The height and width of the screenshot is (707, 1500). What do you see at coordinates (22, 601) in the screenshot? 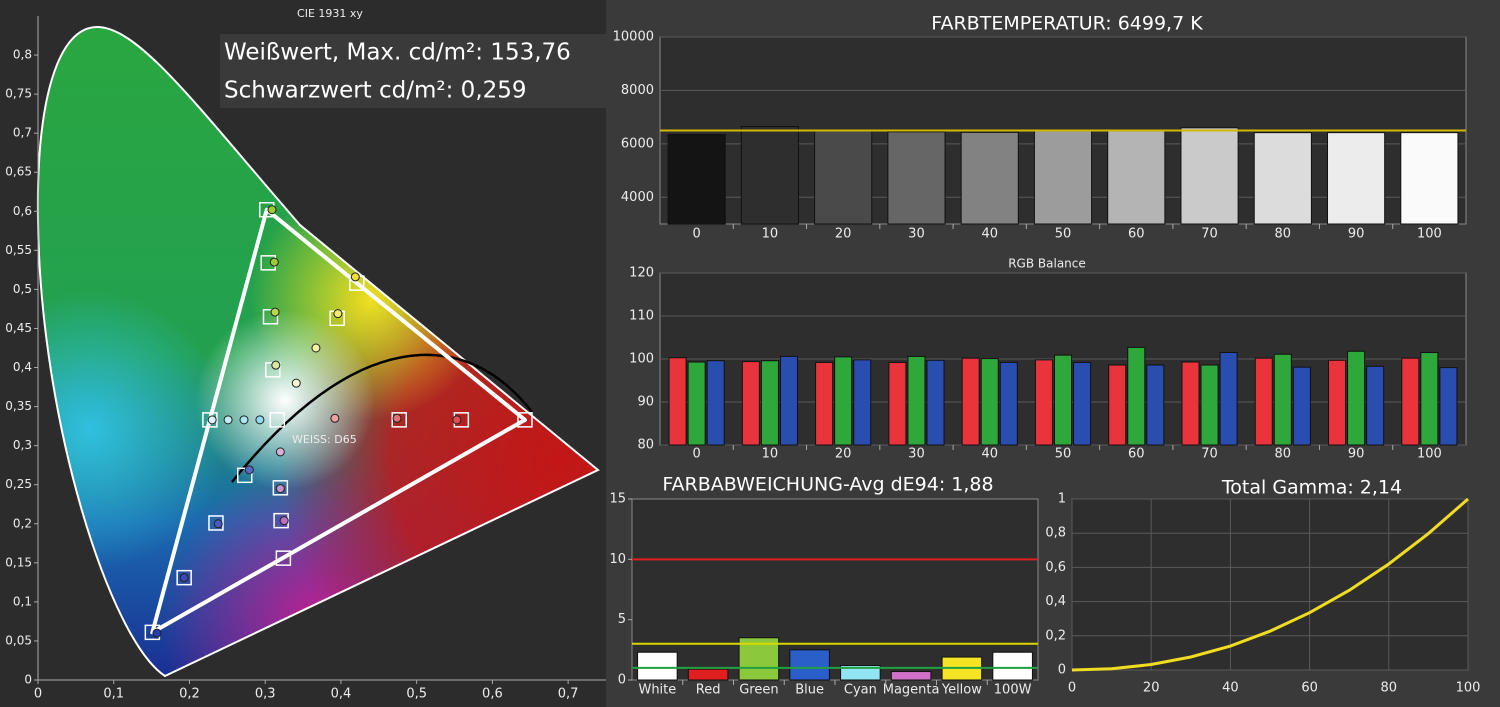
I see `y-tick-label: 0,1` at bounding box center [22, 601].